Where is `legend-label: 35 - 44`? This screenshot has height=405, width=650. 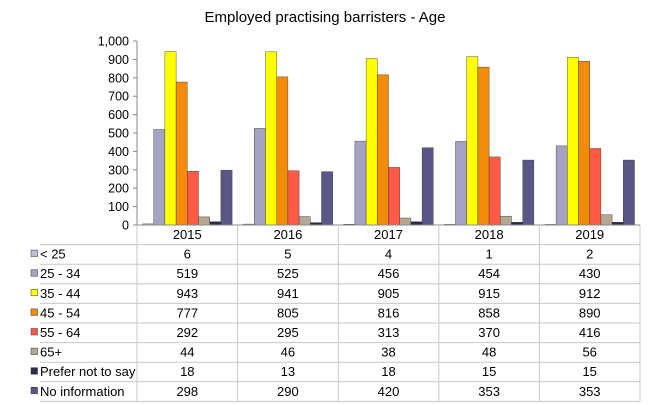 legend-label: 35 - 44 is located at coordinates (60, 293).